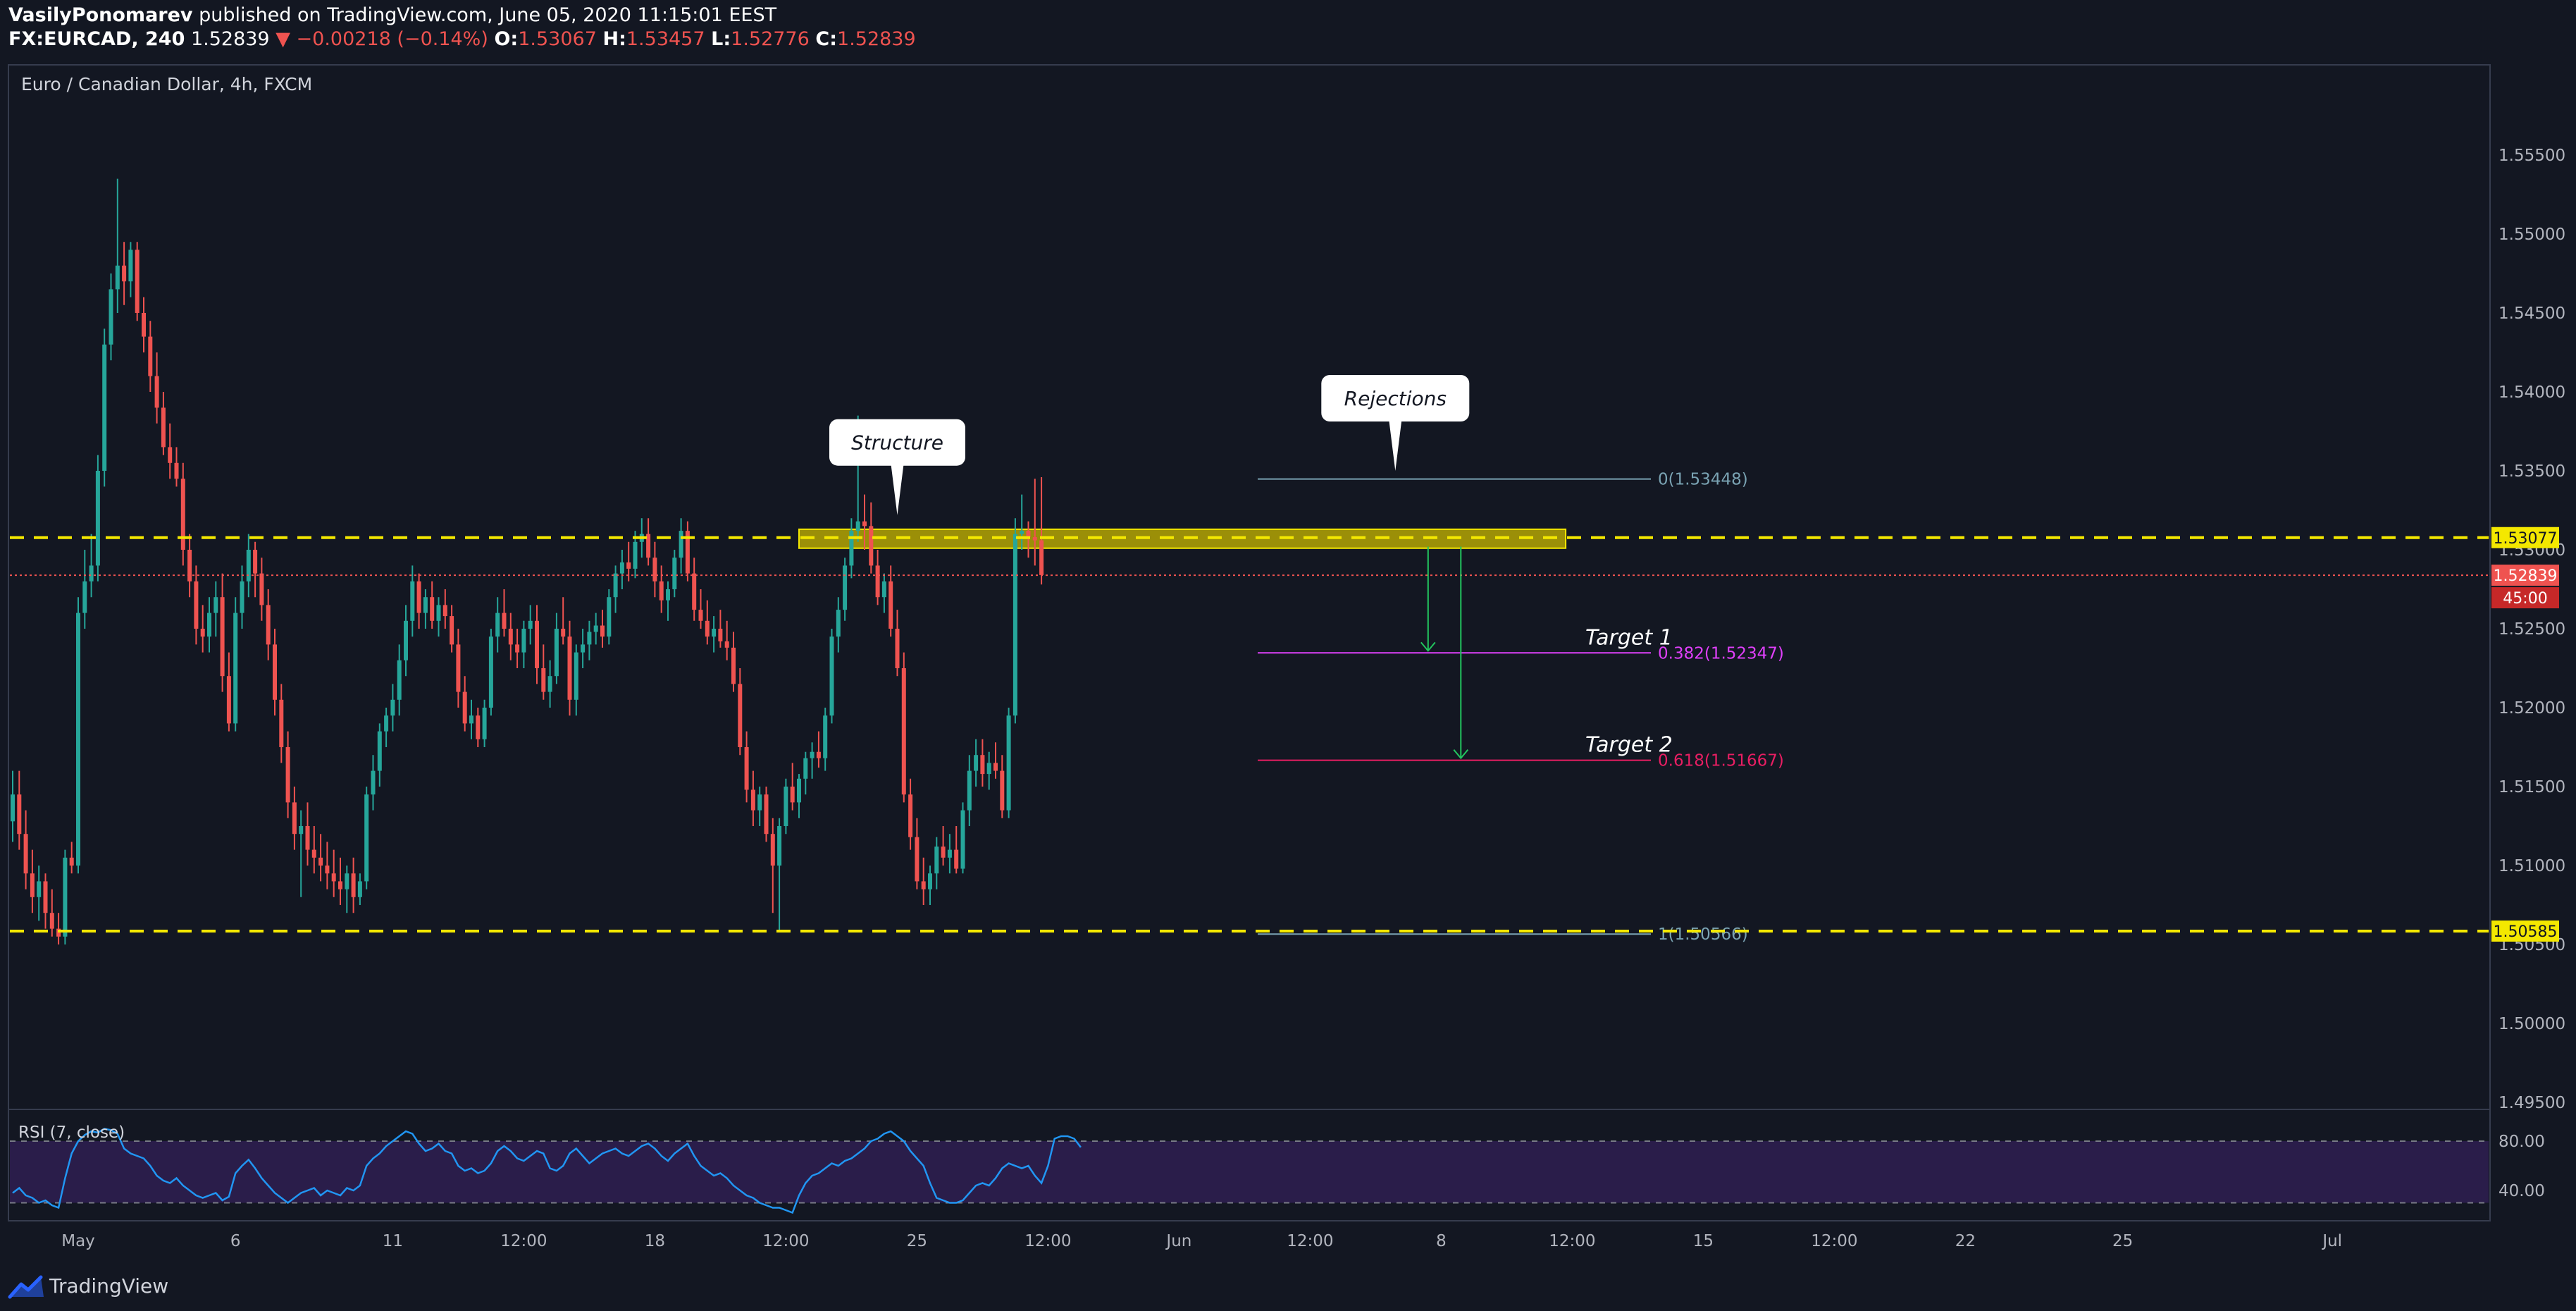 The width and height of the screenshot is (2576, 1311). Describe the element at coordinates (96, 39) in the screenshot. I see `symbol-label: FX:EURCAD, 240` at that location.